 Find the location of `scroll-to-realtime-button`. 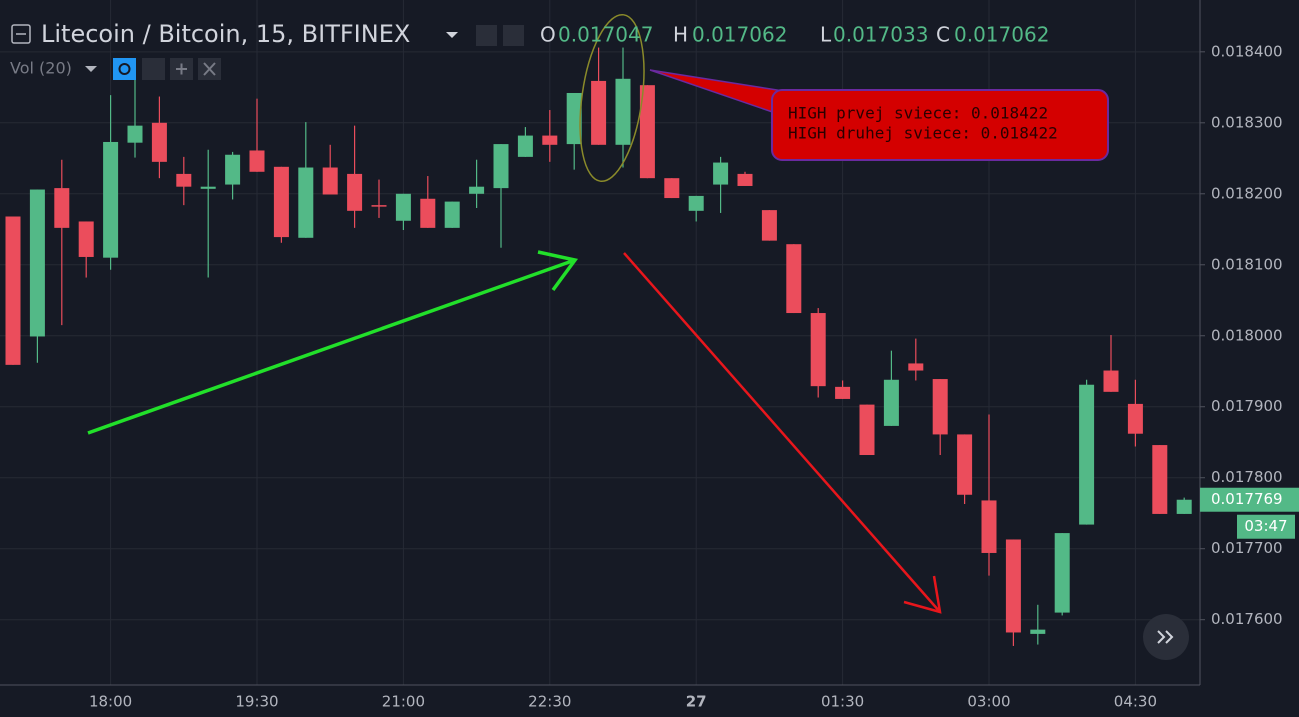

scroll-to-realtime-button is located at coordinates (1166, 637).